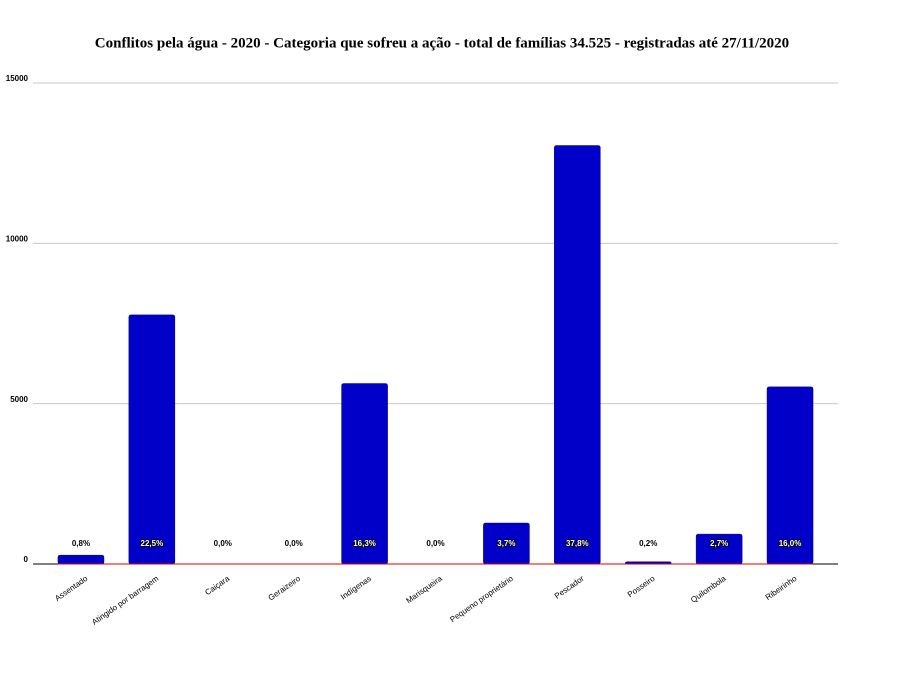 Image resolution: width=901 pixels, height=686 pixels. Describe the element at coordinates (506, 543) in the screenshot. I see `data-label: 3,7%` at that location.